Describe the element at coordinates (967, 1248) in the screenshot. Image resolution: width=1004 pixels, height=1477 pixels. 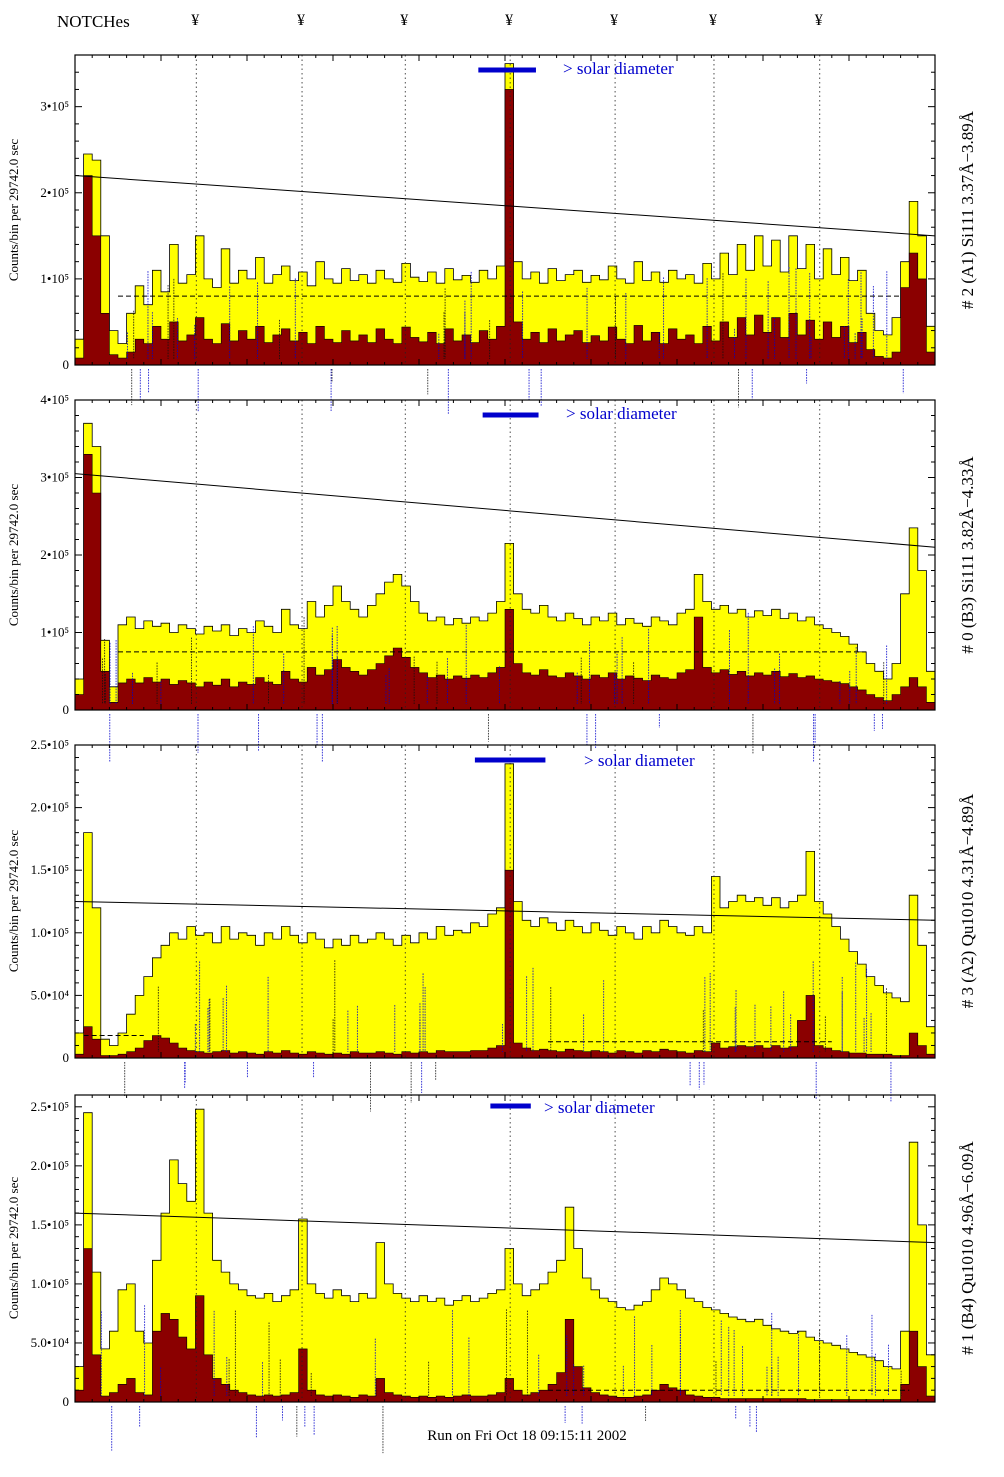
I see `panel4-channel-label: # 1 (B4) Qu1010 4.96Å−6.09Å` at that location.